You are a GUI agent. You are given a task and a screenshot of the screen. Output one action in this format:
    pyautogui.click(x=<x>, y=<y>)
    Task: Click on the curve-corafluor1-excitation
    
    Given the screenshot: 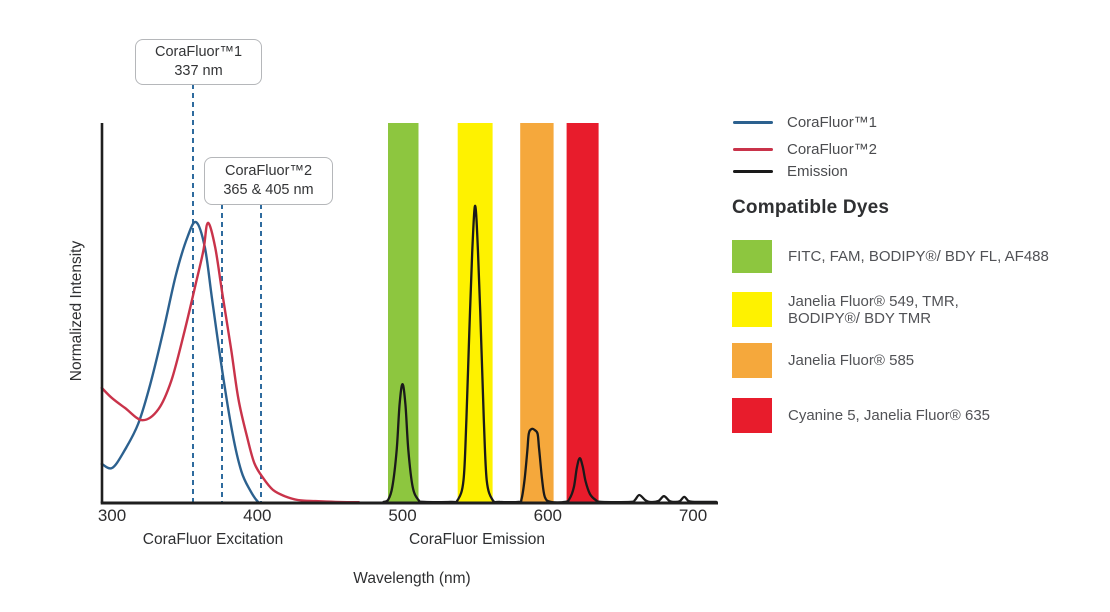 What is the action you would take?
    pyautogui.click(x=181, y=362)
    